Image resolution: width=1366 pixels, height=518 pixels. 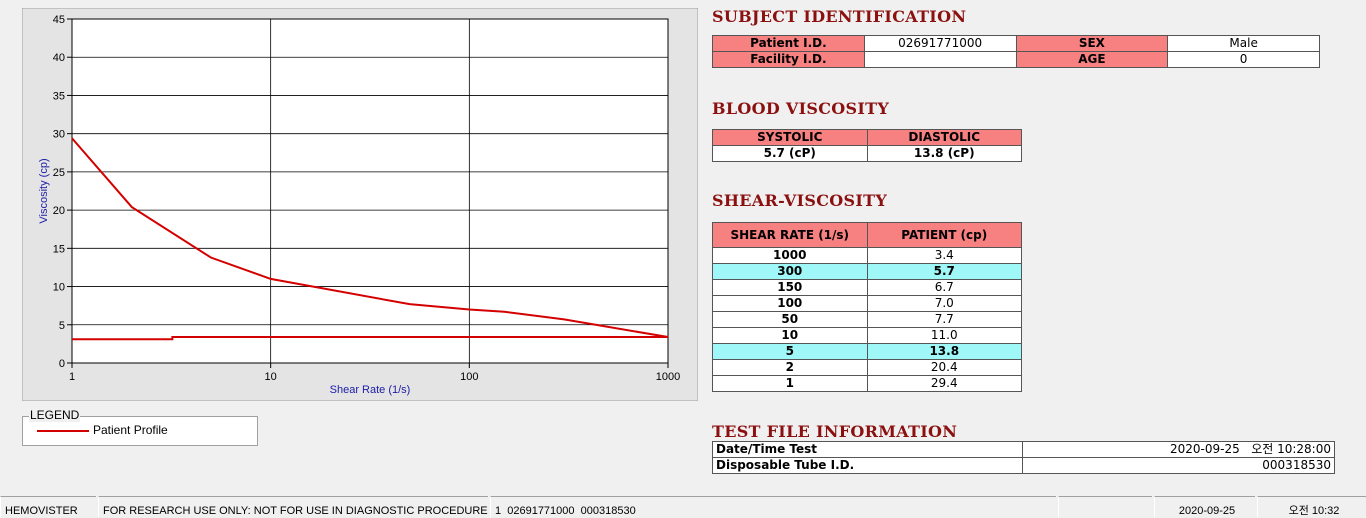 I want to click on table-cell: 1, so click(x=790, y=383).